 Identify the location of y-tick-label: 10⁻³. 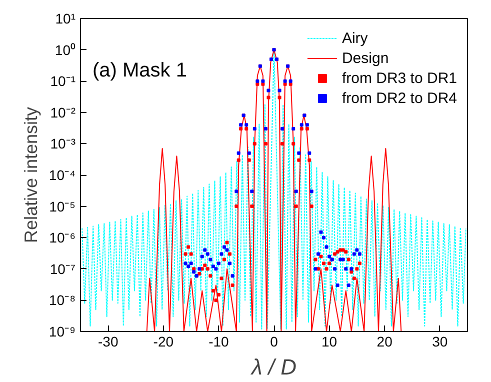
(63, 144).